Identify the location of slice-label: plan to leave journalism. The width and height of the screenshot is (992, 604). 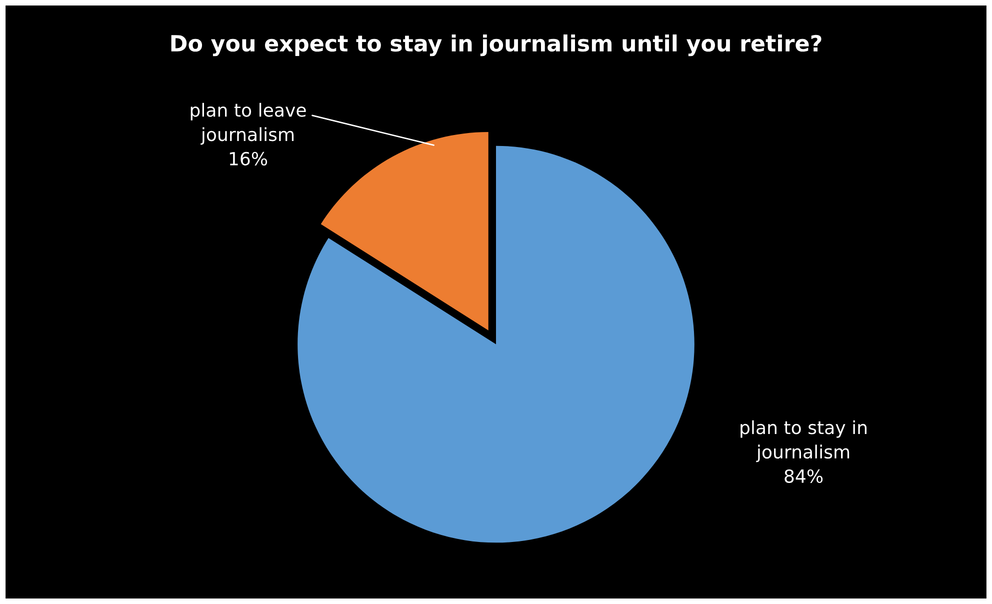
(248, 123).